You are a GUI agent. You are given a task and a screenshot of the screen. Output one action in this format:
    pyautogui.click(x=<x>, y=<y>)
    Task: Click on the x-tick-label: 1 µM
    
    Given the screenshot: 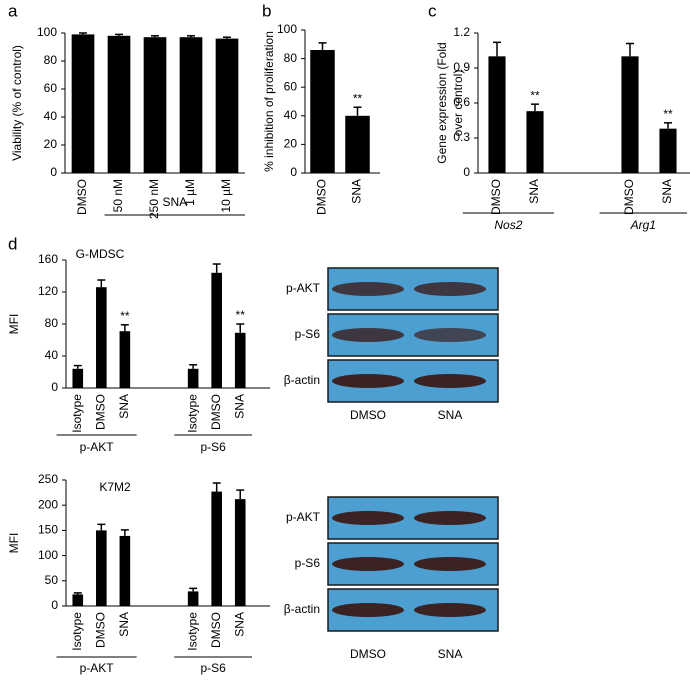 What is the action you would take?
    pyautogui.click(x=190, y=192)
    